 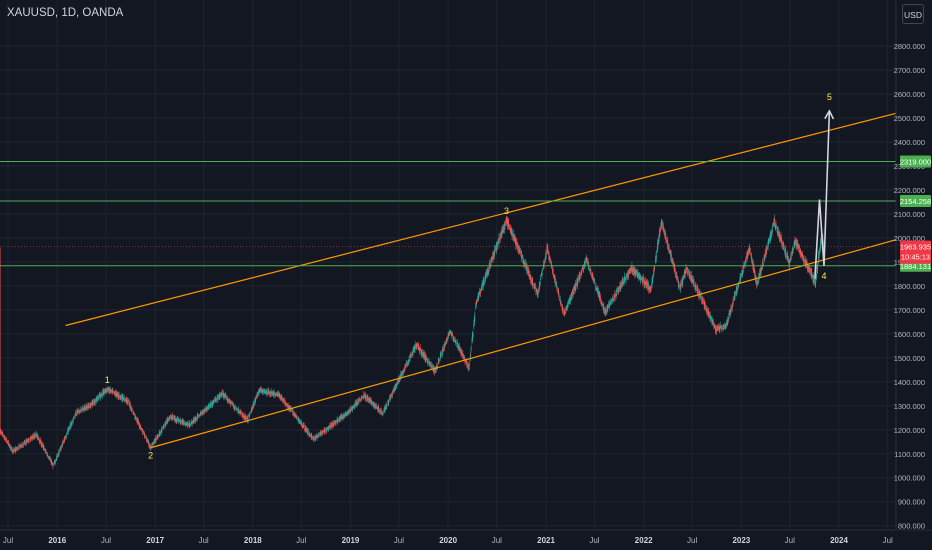 What do you see at coordinates (915, 266) in the screenshot?
I see `level-price-tag: 1884.131` at bounding box center [915, 266].